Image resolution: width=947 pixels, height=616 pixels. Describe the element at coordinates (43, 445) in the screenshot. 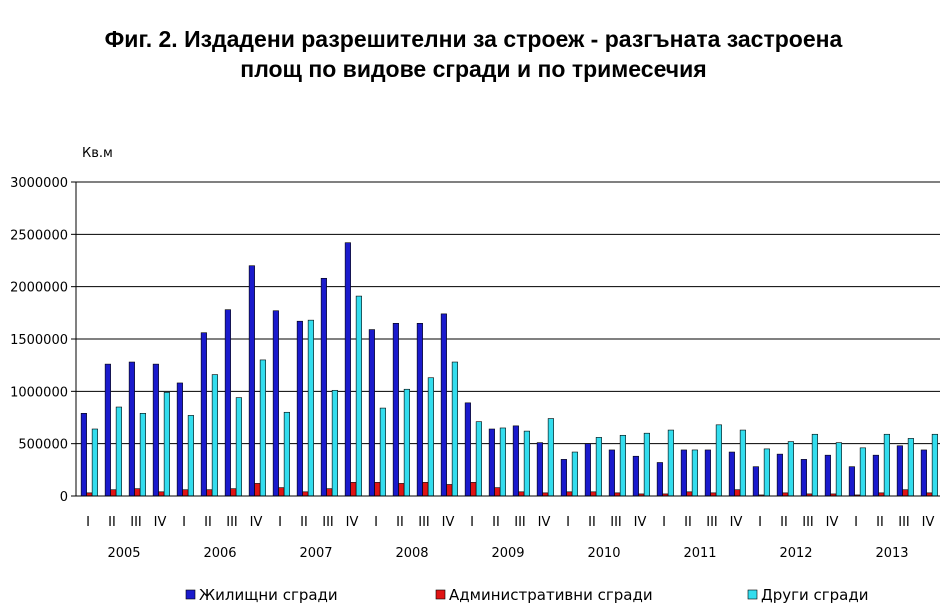

I see `y-tick-label: 500000` at that location.